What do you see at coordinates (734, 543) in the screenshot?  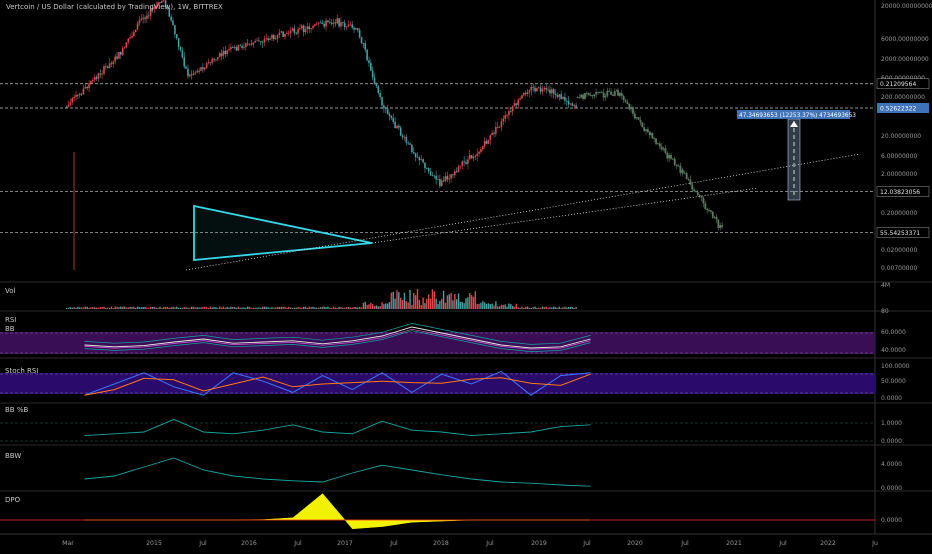 I see `time-tick-label: 2021` at bounding box center [734, 543].